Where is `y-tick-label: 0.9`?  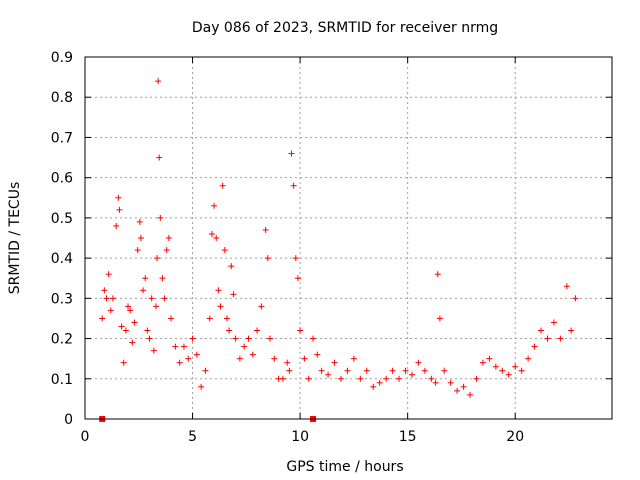
y-tick-label: 0.9 is located at coordinates (62, 58).